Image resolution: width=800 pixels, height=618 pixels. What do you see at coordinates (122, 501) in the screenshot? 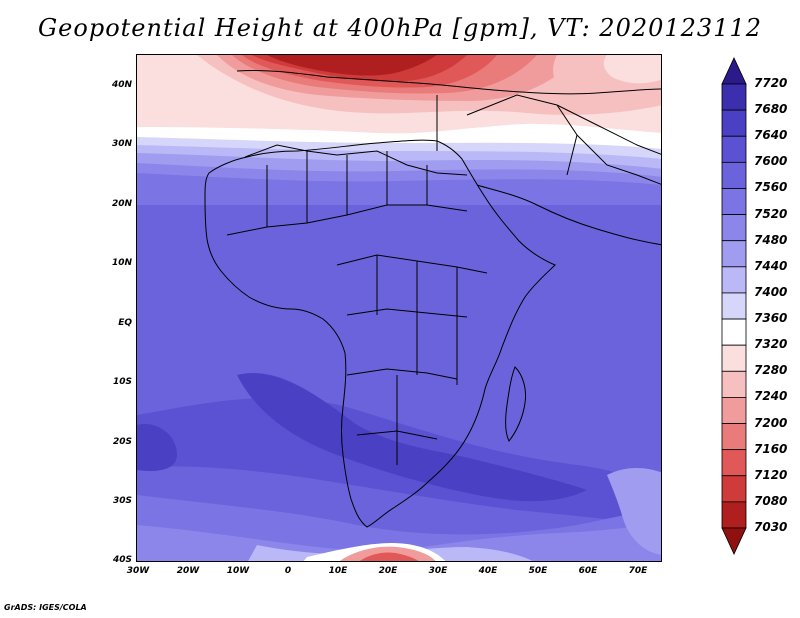
I see `lat-label: 30S` at bounding box center [122, 501].